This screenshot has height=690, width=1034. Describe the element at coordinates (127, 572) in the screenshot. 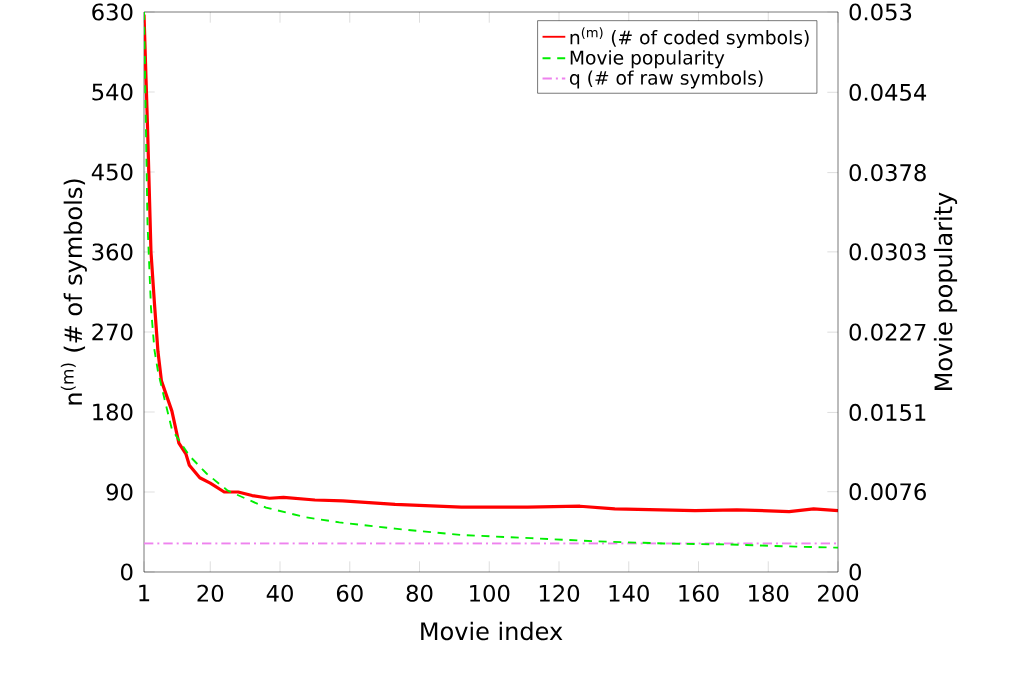

I see `y-tick-label: 0` at that location.